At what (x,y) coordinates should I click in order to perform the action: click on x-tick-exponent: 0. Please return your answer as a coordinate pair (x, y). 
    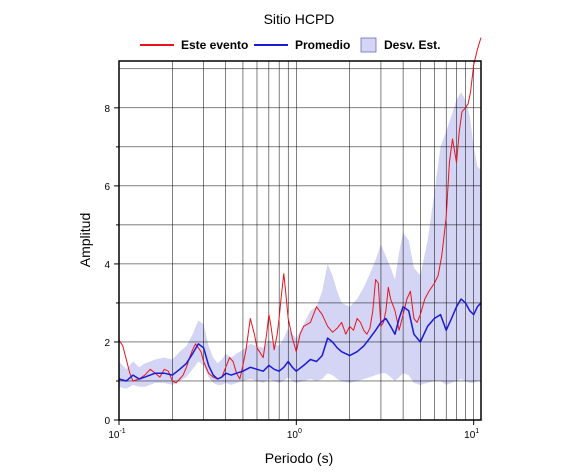
    Looking at the image, I should click on (300, 431).